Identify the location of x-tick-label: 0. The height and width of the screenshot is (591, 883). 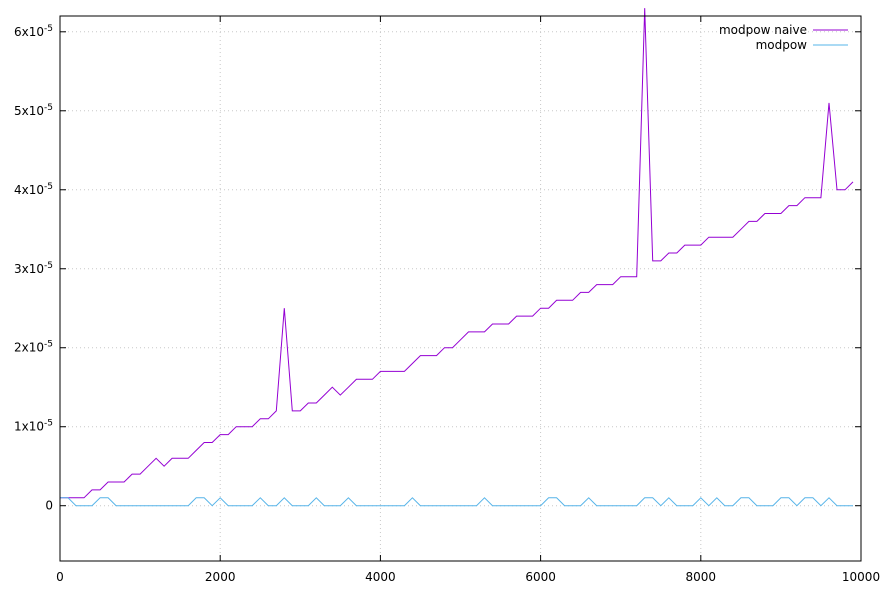
(60, 577).